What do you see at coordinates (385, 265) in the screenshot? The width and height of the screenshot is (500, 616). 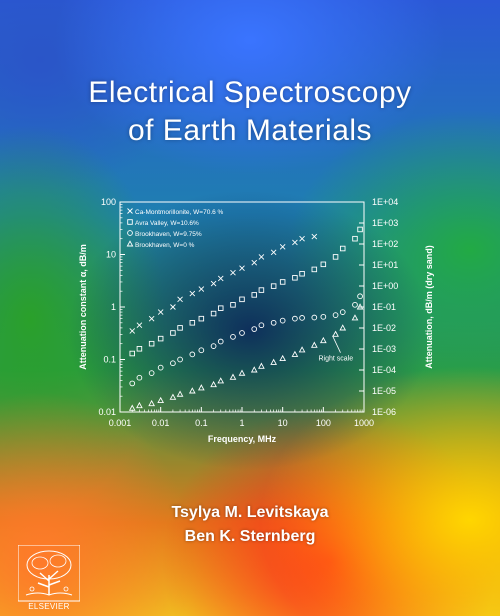 I see `y2-tick-label: 1E+01` at bounding box center [385, 265].